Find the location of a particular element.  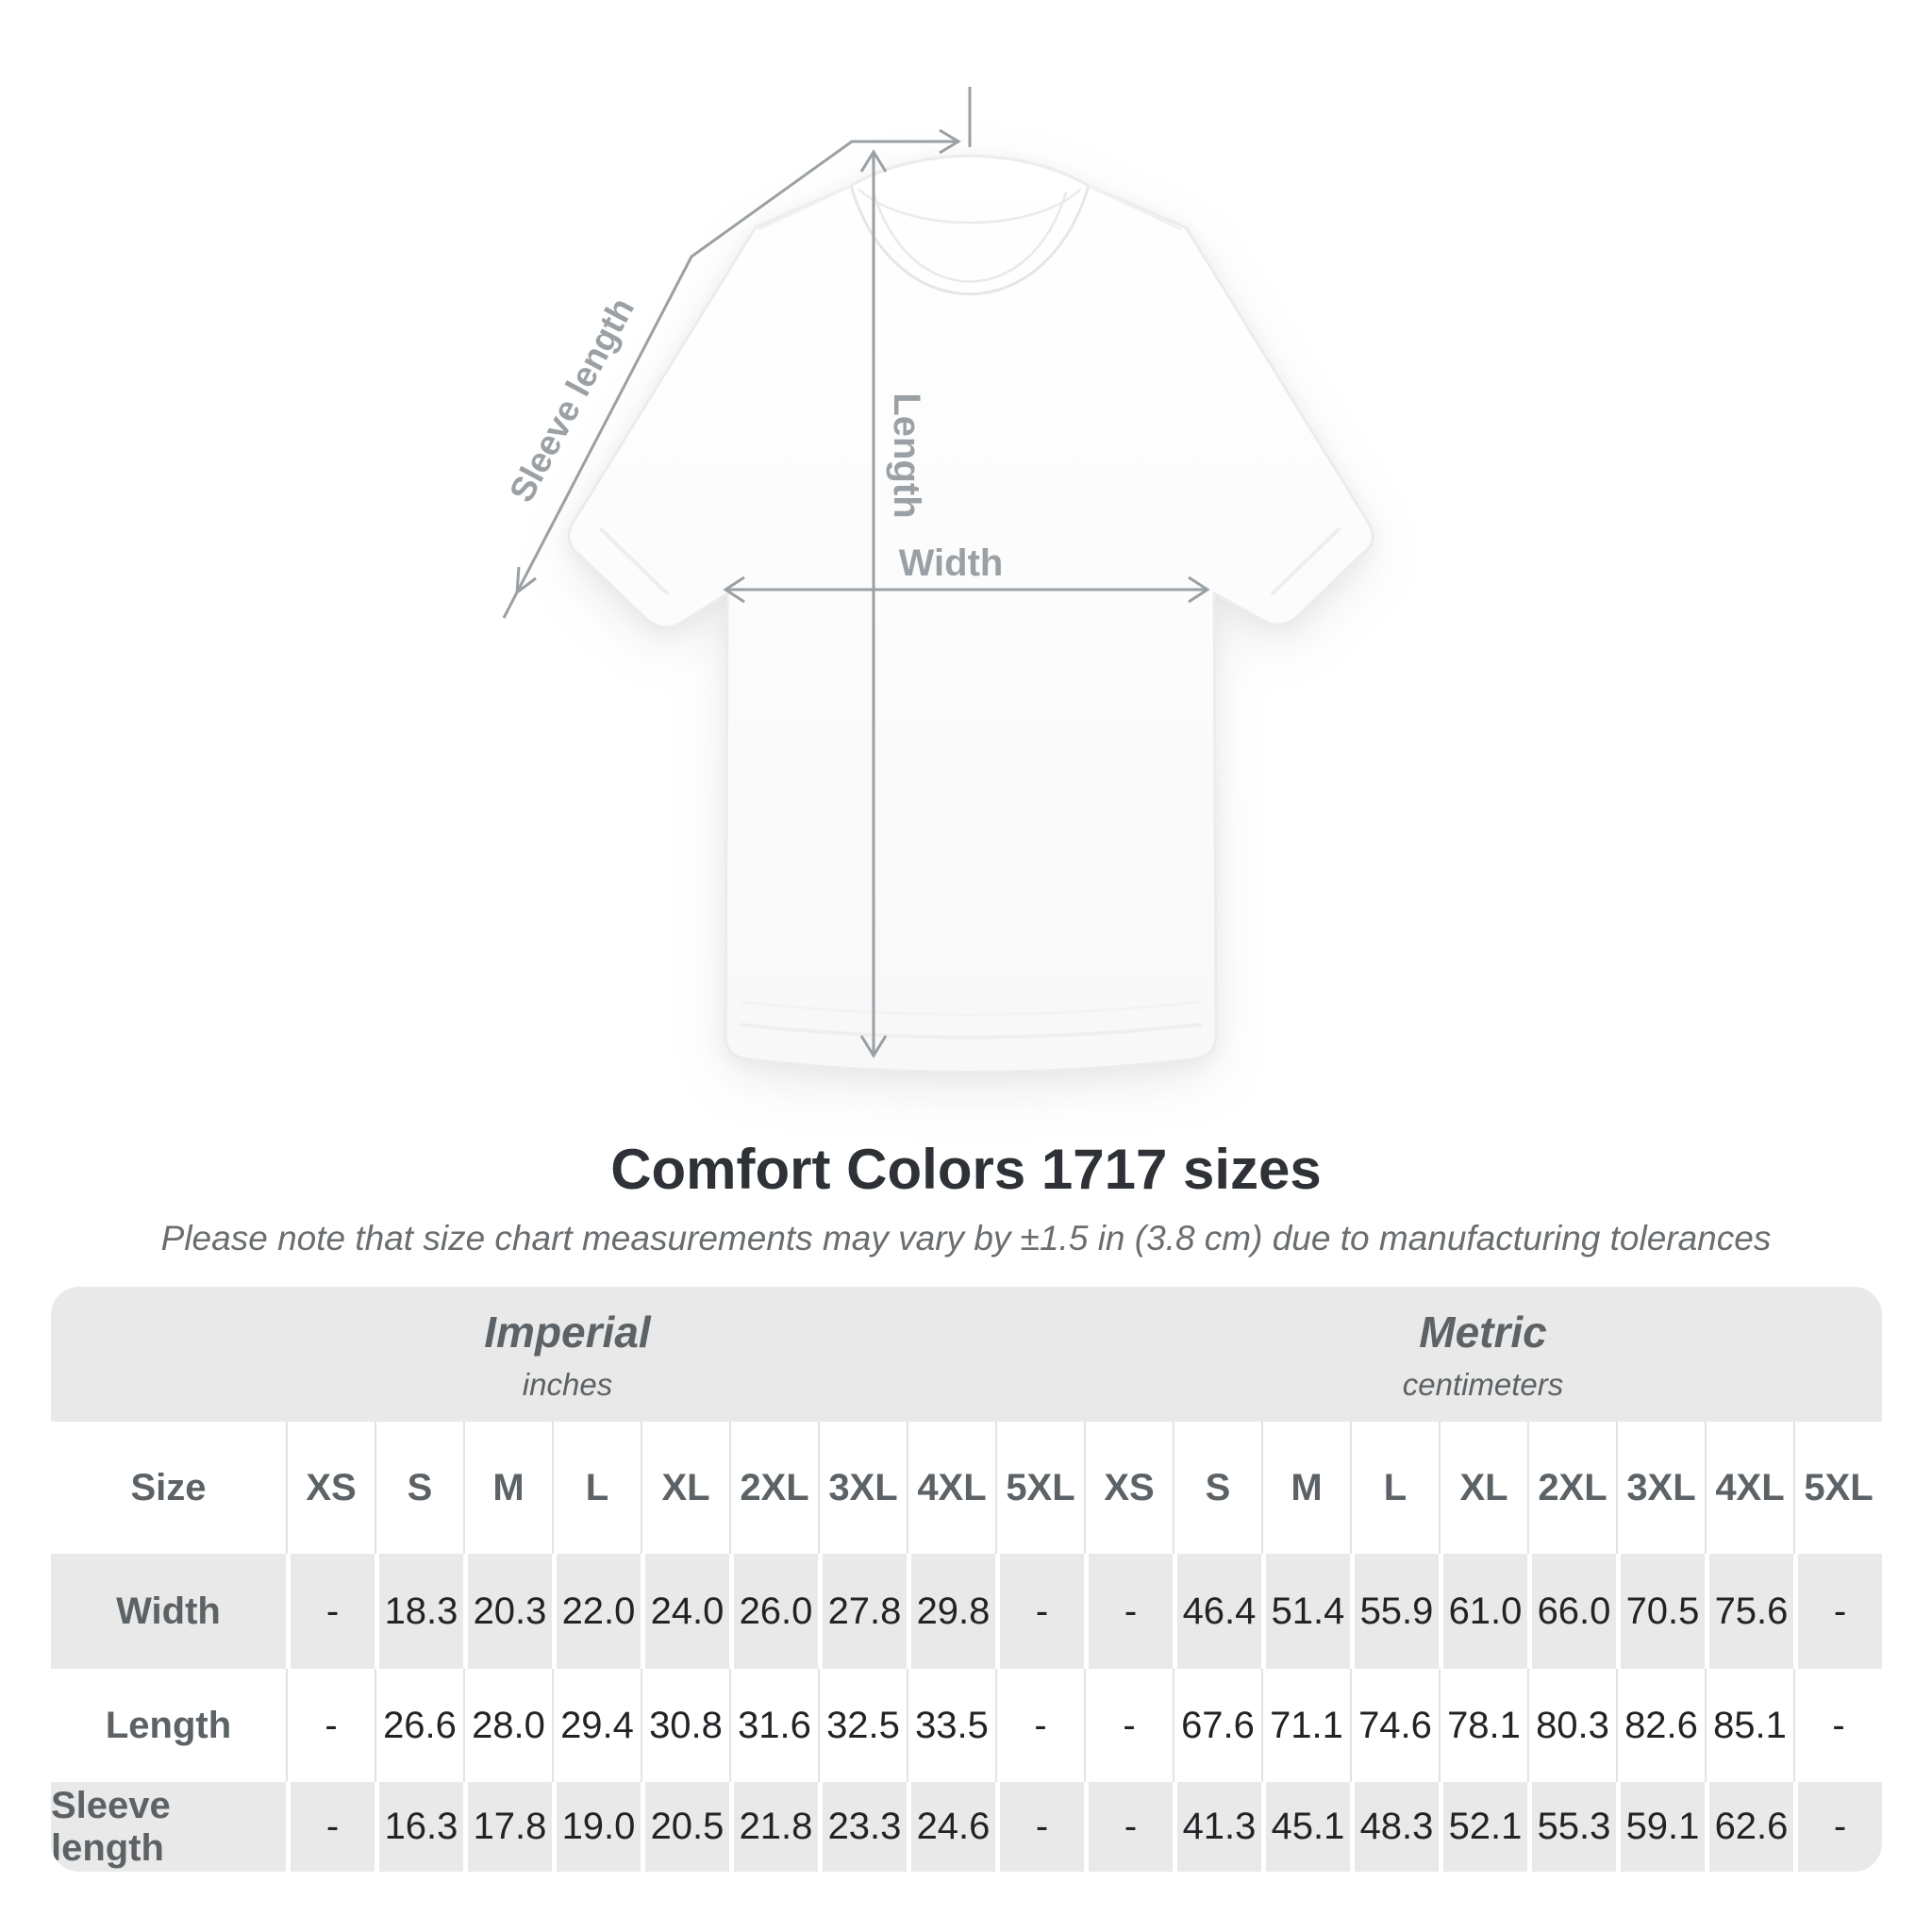

size-value-cell: 19.0 is located at coordinates (596, 1827).